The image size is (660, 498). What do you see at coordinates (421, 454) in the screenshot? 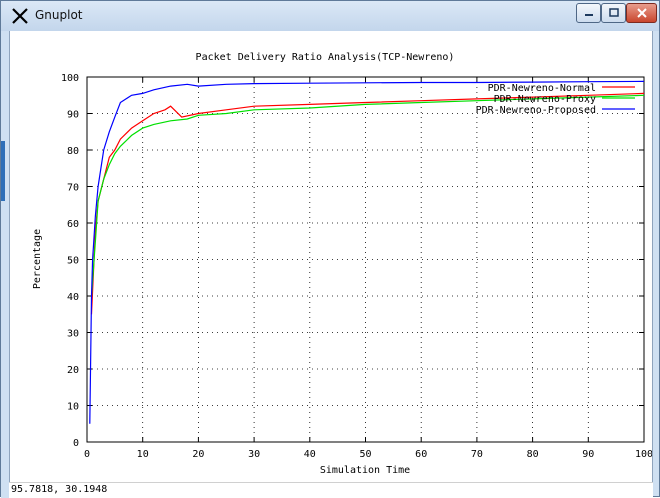
I see `x-tick-label: 60` at bounding box center [421, 454].